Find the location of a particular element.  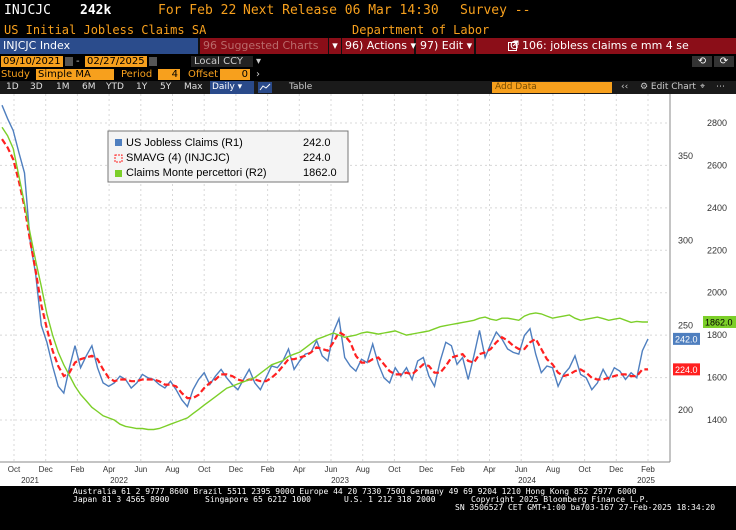

date-range-bar: 09/10/2021 - 02/27/2025 Local CCY ▾ ⟲ ⟳ is located at coordinates (368, 61).